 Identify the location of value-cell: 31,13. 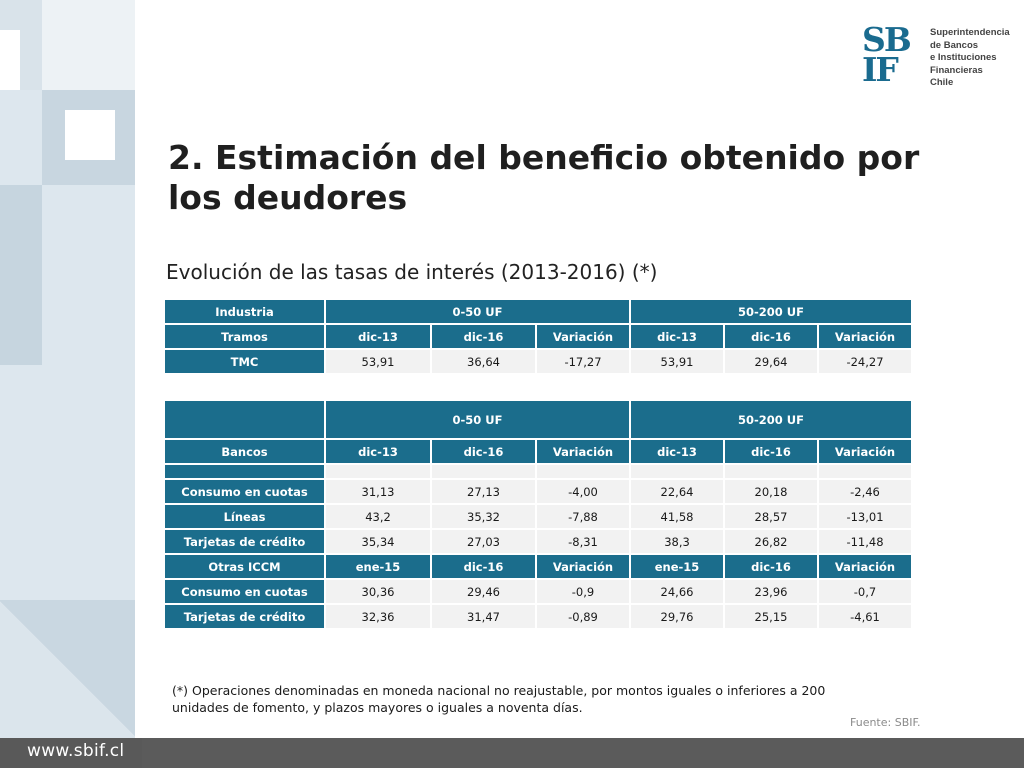
(378, 491).